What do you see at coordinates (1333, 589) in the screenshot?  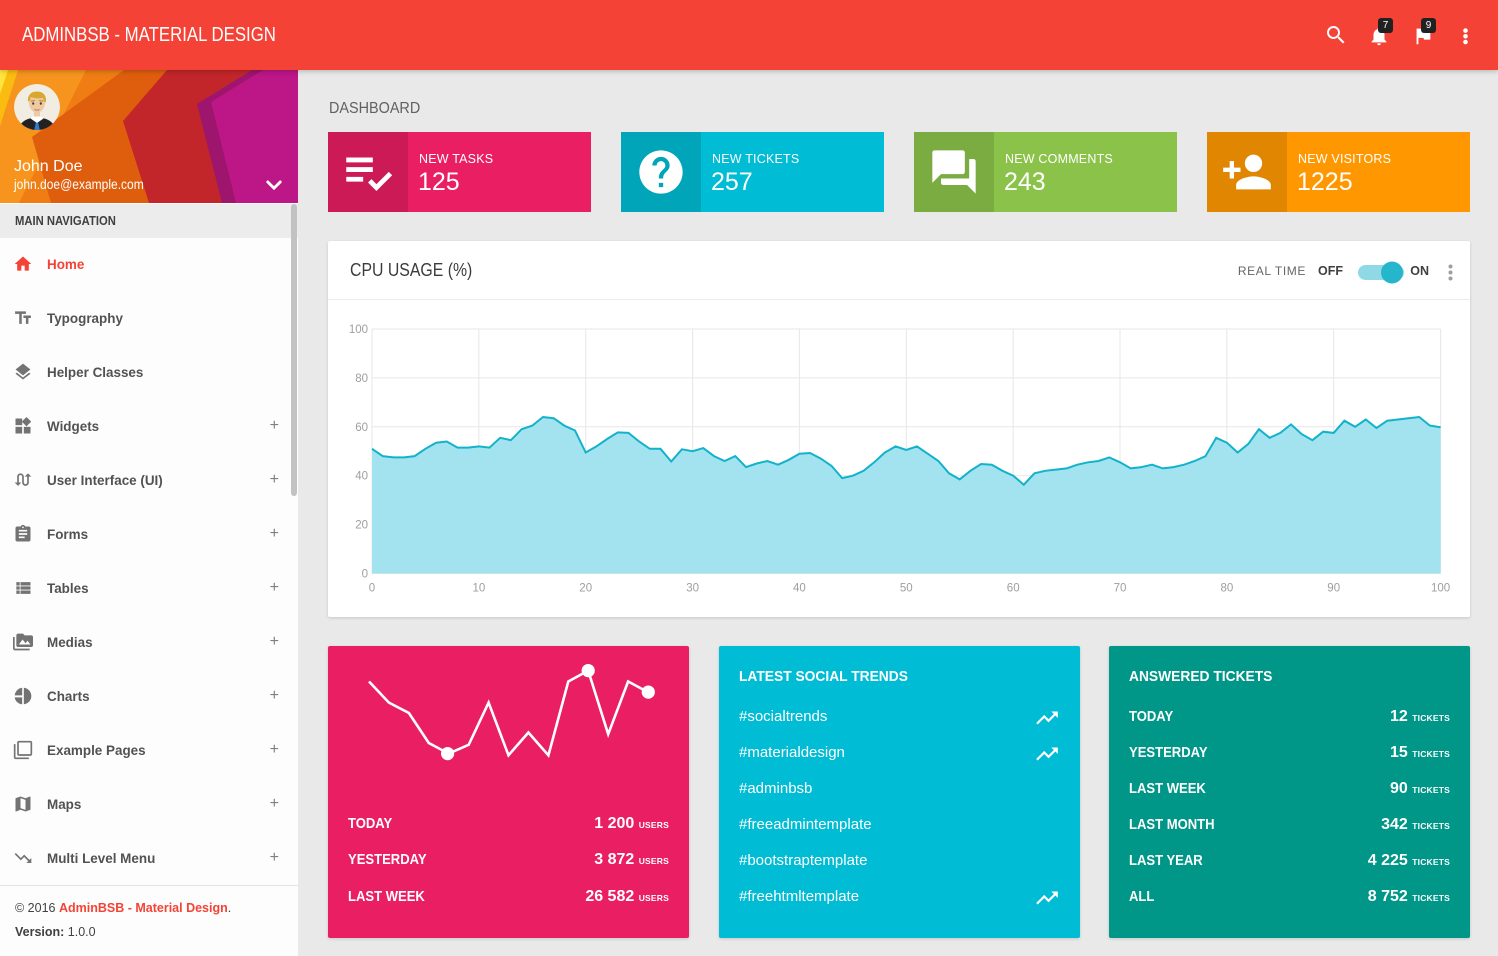 I see `svg-text: 90` at bounding box center [1333, 589].